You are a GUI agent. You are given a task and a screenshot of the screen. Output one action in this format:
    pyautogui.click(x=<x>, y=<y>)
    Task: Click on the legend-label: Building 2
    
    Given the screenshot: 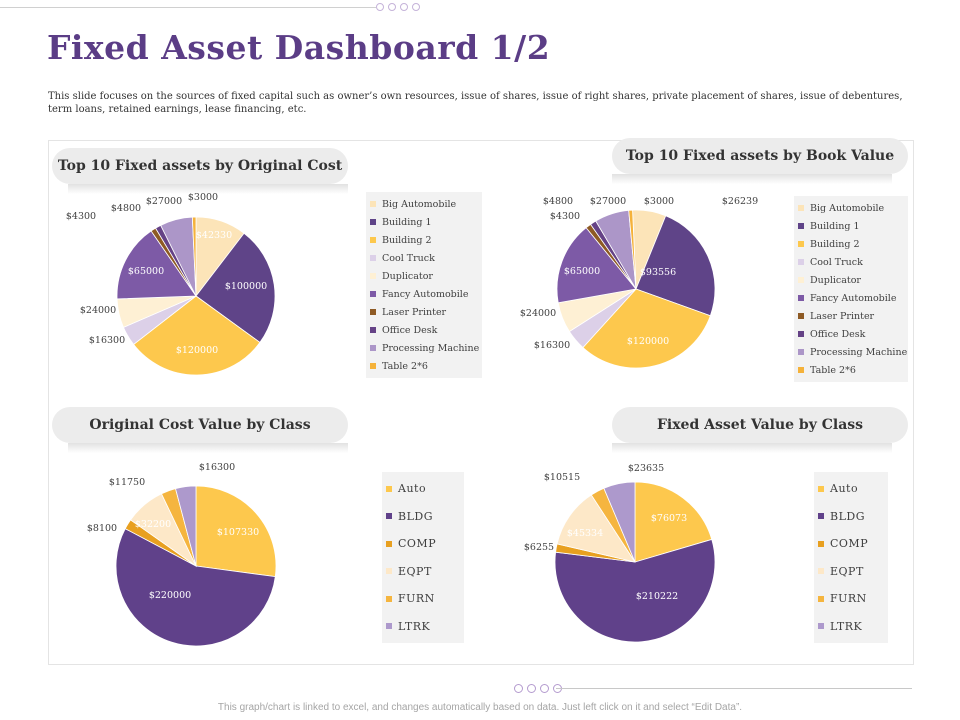 What is the action you would take?
    pyautogui.click(x=835, y=244)
    